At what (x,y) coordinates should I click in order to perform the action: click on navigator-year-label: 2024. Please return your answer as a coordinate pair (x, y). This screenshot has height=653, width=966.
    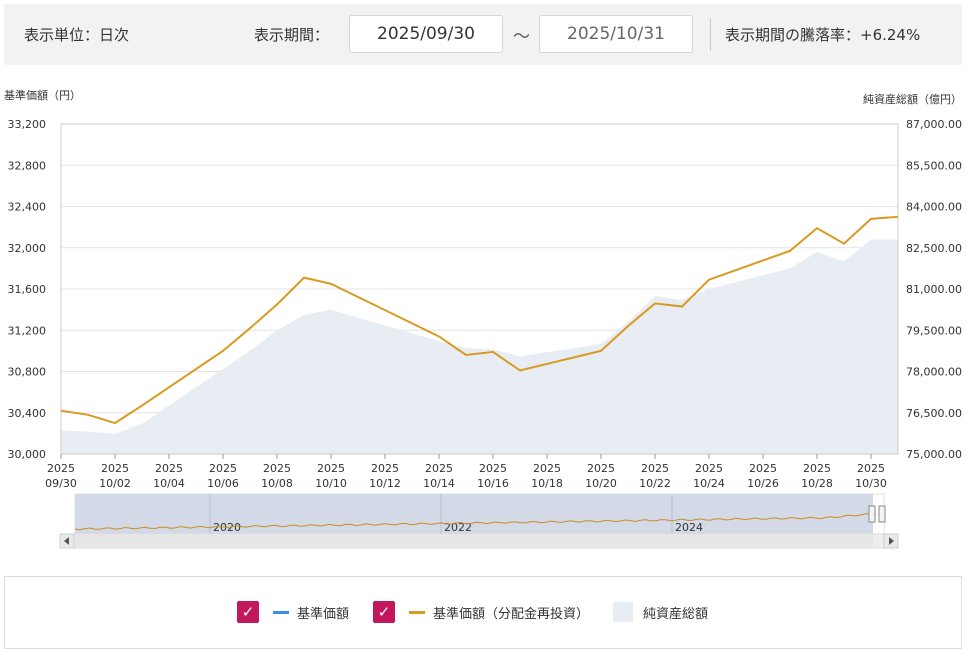
    Looking at the image, I should click on (689, 527).